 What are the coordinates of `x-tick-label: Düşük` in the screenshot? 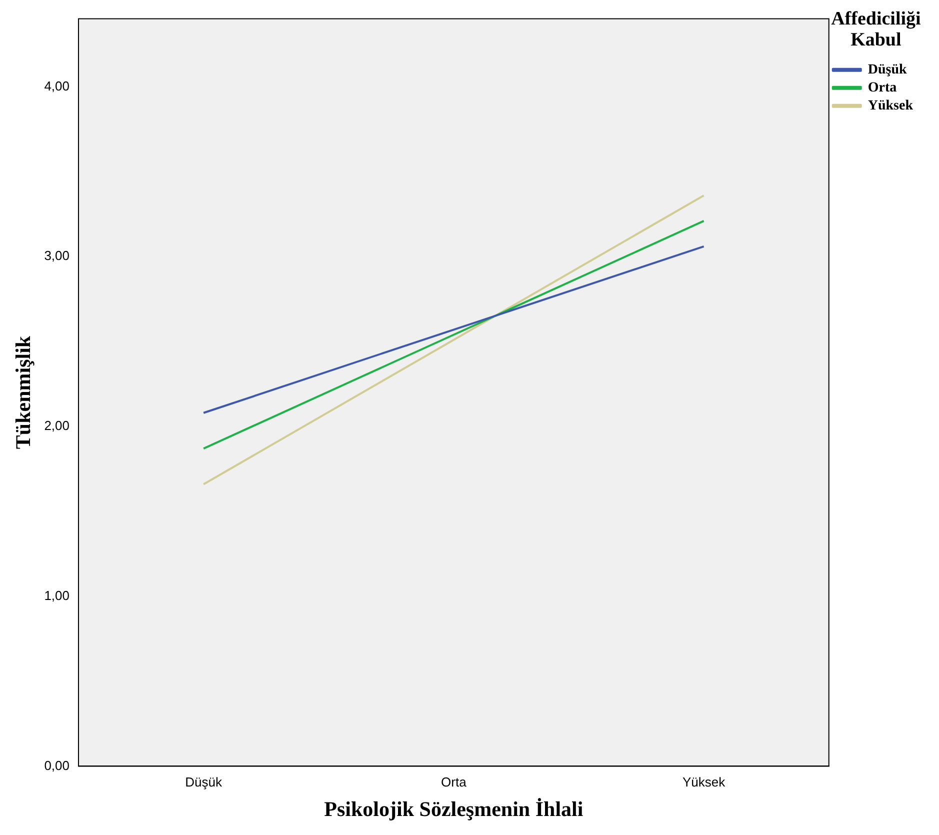 It's located at (203, 782).